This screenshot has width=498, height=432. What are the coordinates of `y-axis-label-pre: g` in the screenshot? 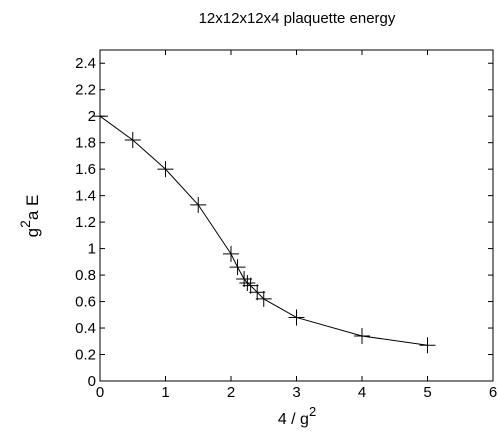 It's located at (32, 232).